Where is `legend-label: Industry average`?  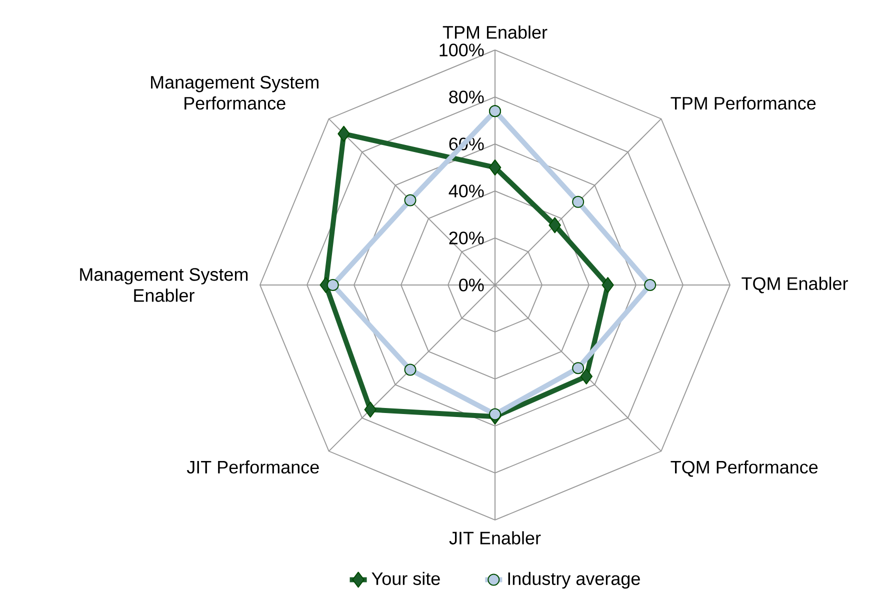 legend-label: Industry average is located at coordinates (574, 580).